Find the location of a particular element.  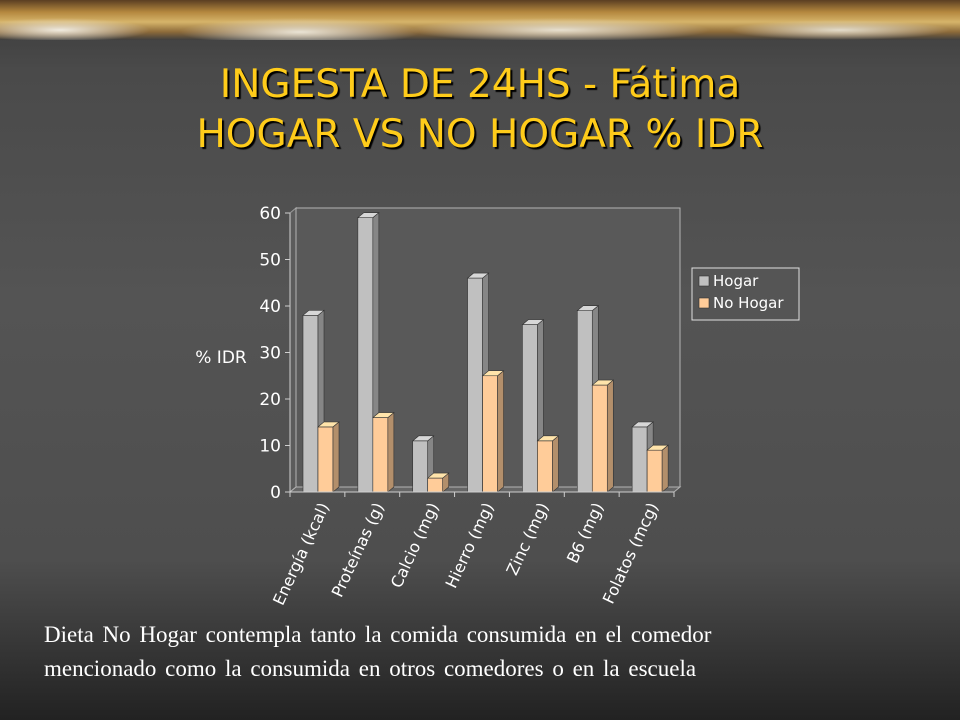

y-tick-label: 10 is located at coordinates (270, 447).